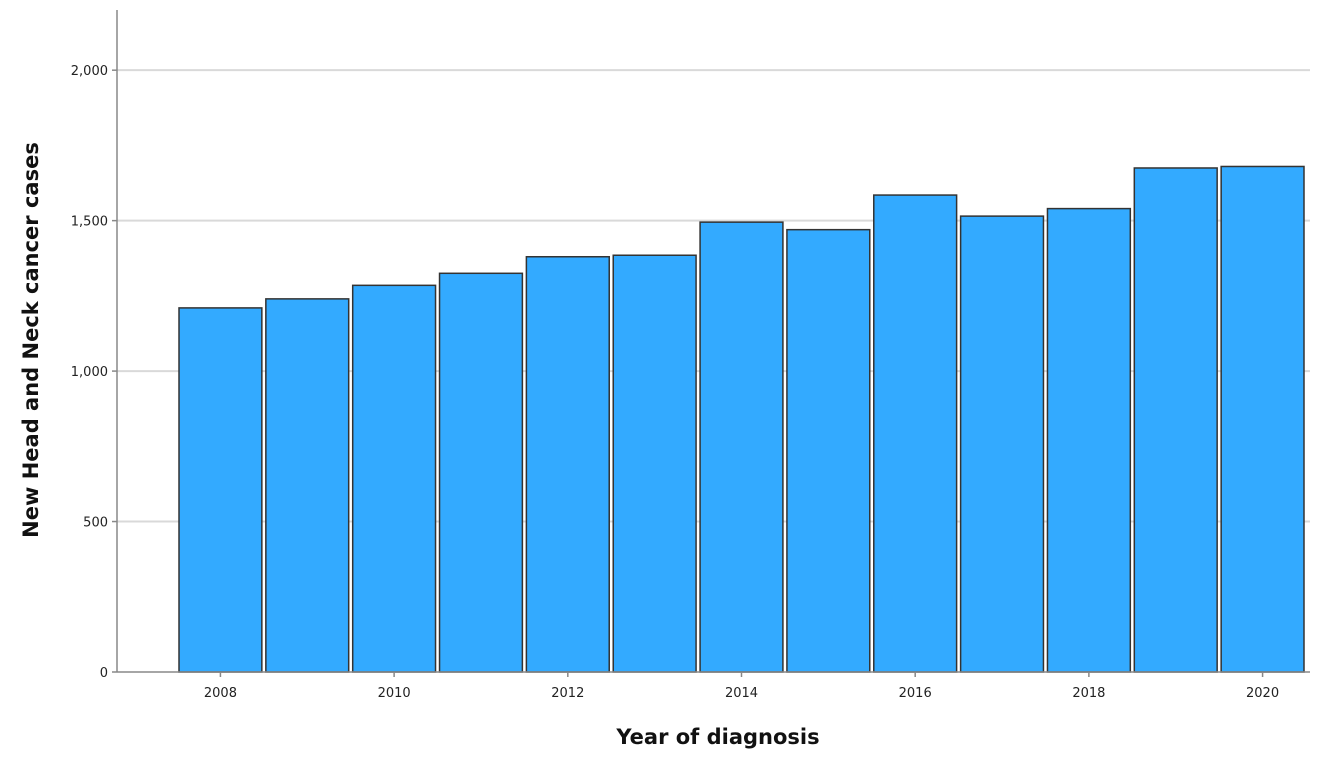 The image size is (1317, 761). I want to click on x-tick-label: 2018, so click(1088, 693).